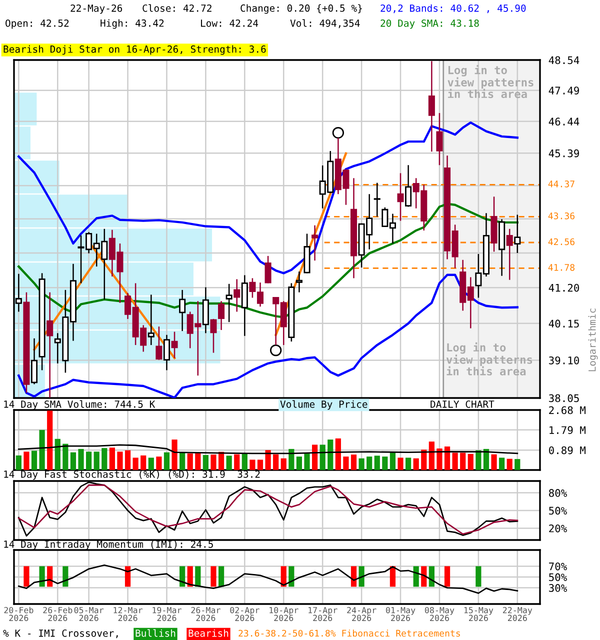  What do you see at coordinates (558, 566) in the screenshot?
I see `y-tick-label: 70%` at bounding box center [558, 566].